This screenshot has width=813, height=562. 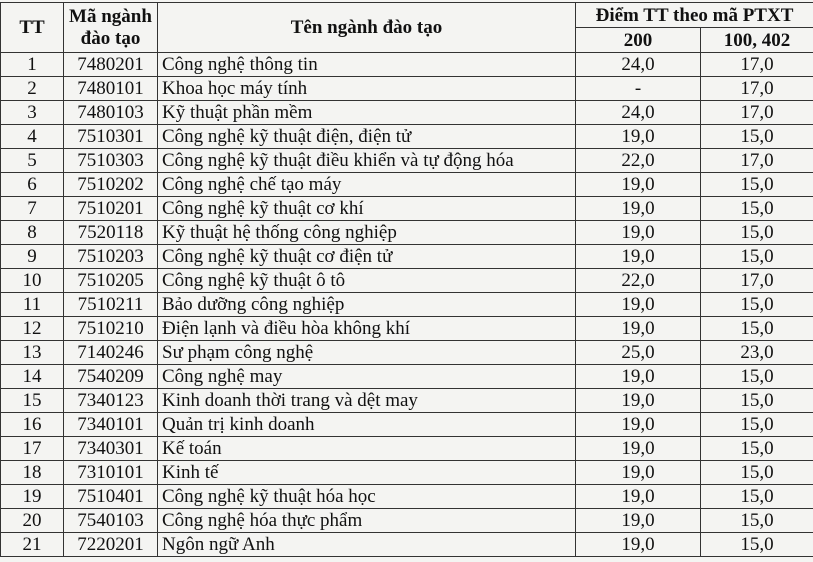 I want to click on row-code: 7340123, so click(x=111, y=401).